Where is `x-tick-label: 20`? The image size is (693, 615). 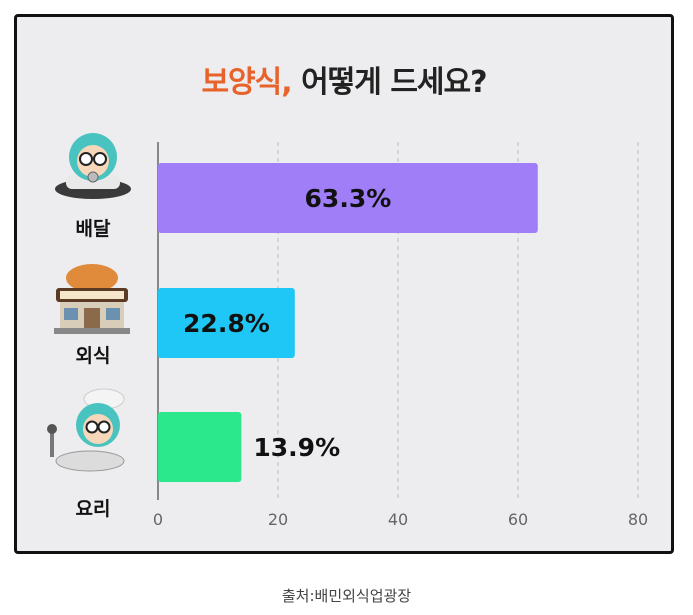 x-tick-label: 20 is located at coordinates (278, 519).